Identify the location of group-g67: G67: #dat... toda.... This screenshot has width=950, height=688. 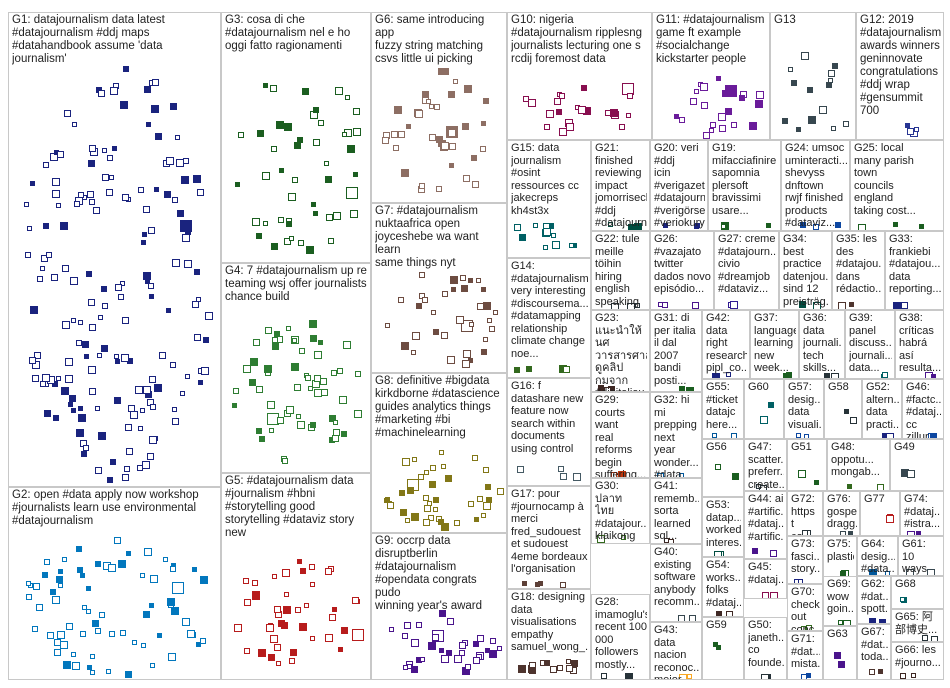
(874, 652).